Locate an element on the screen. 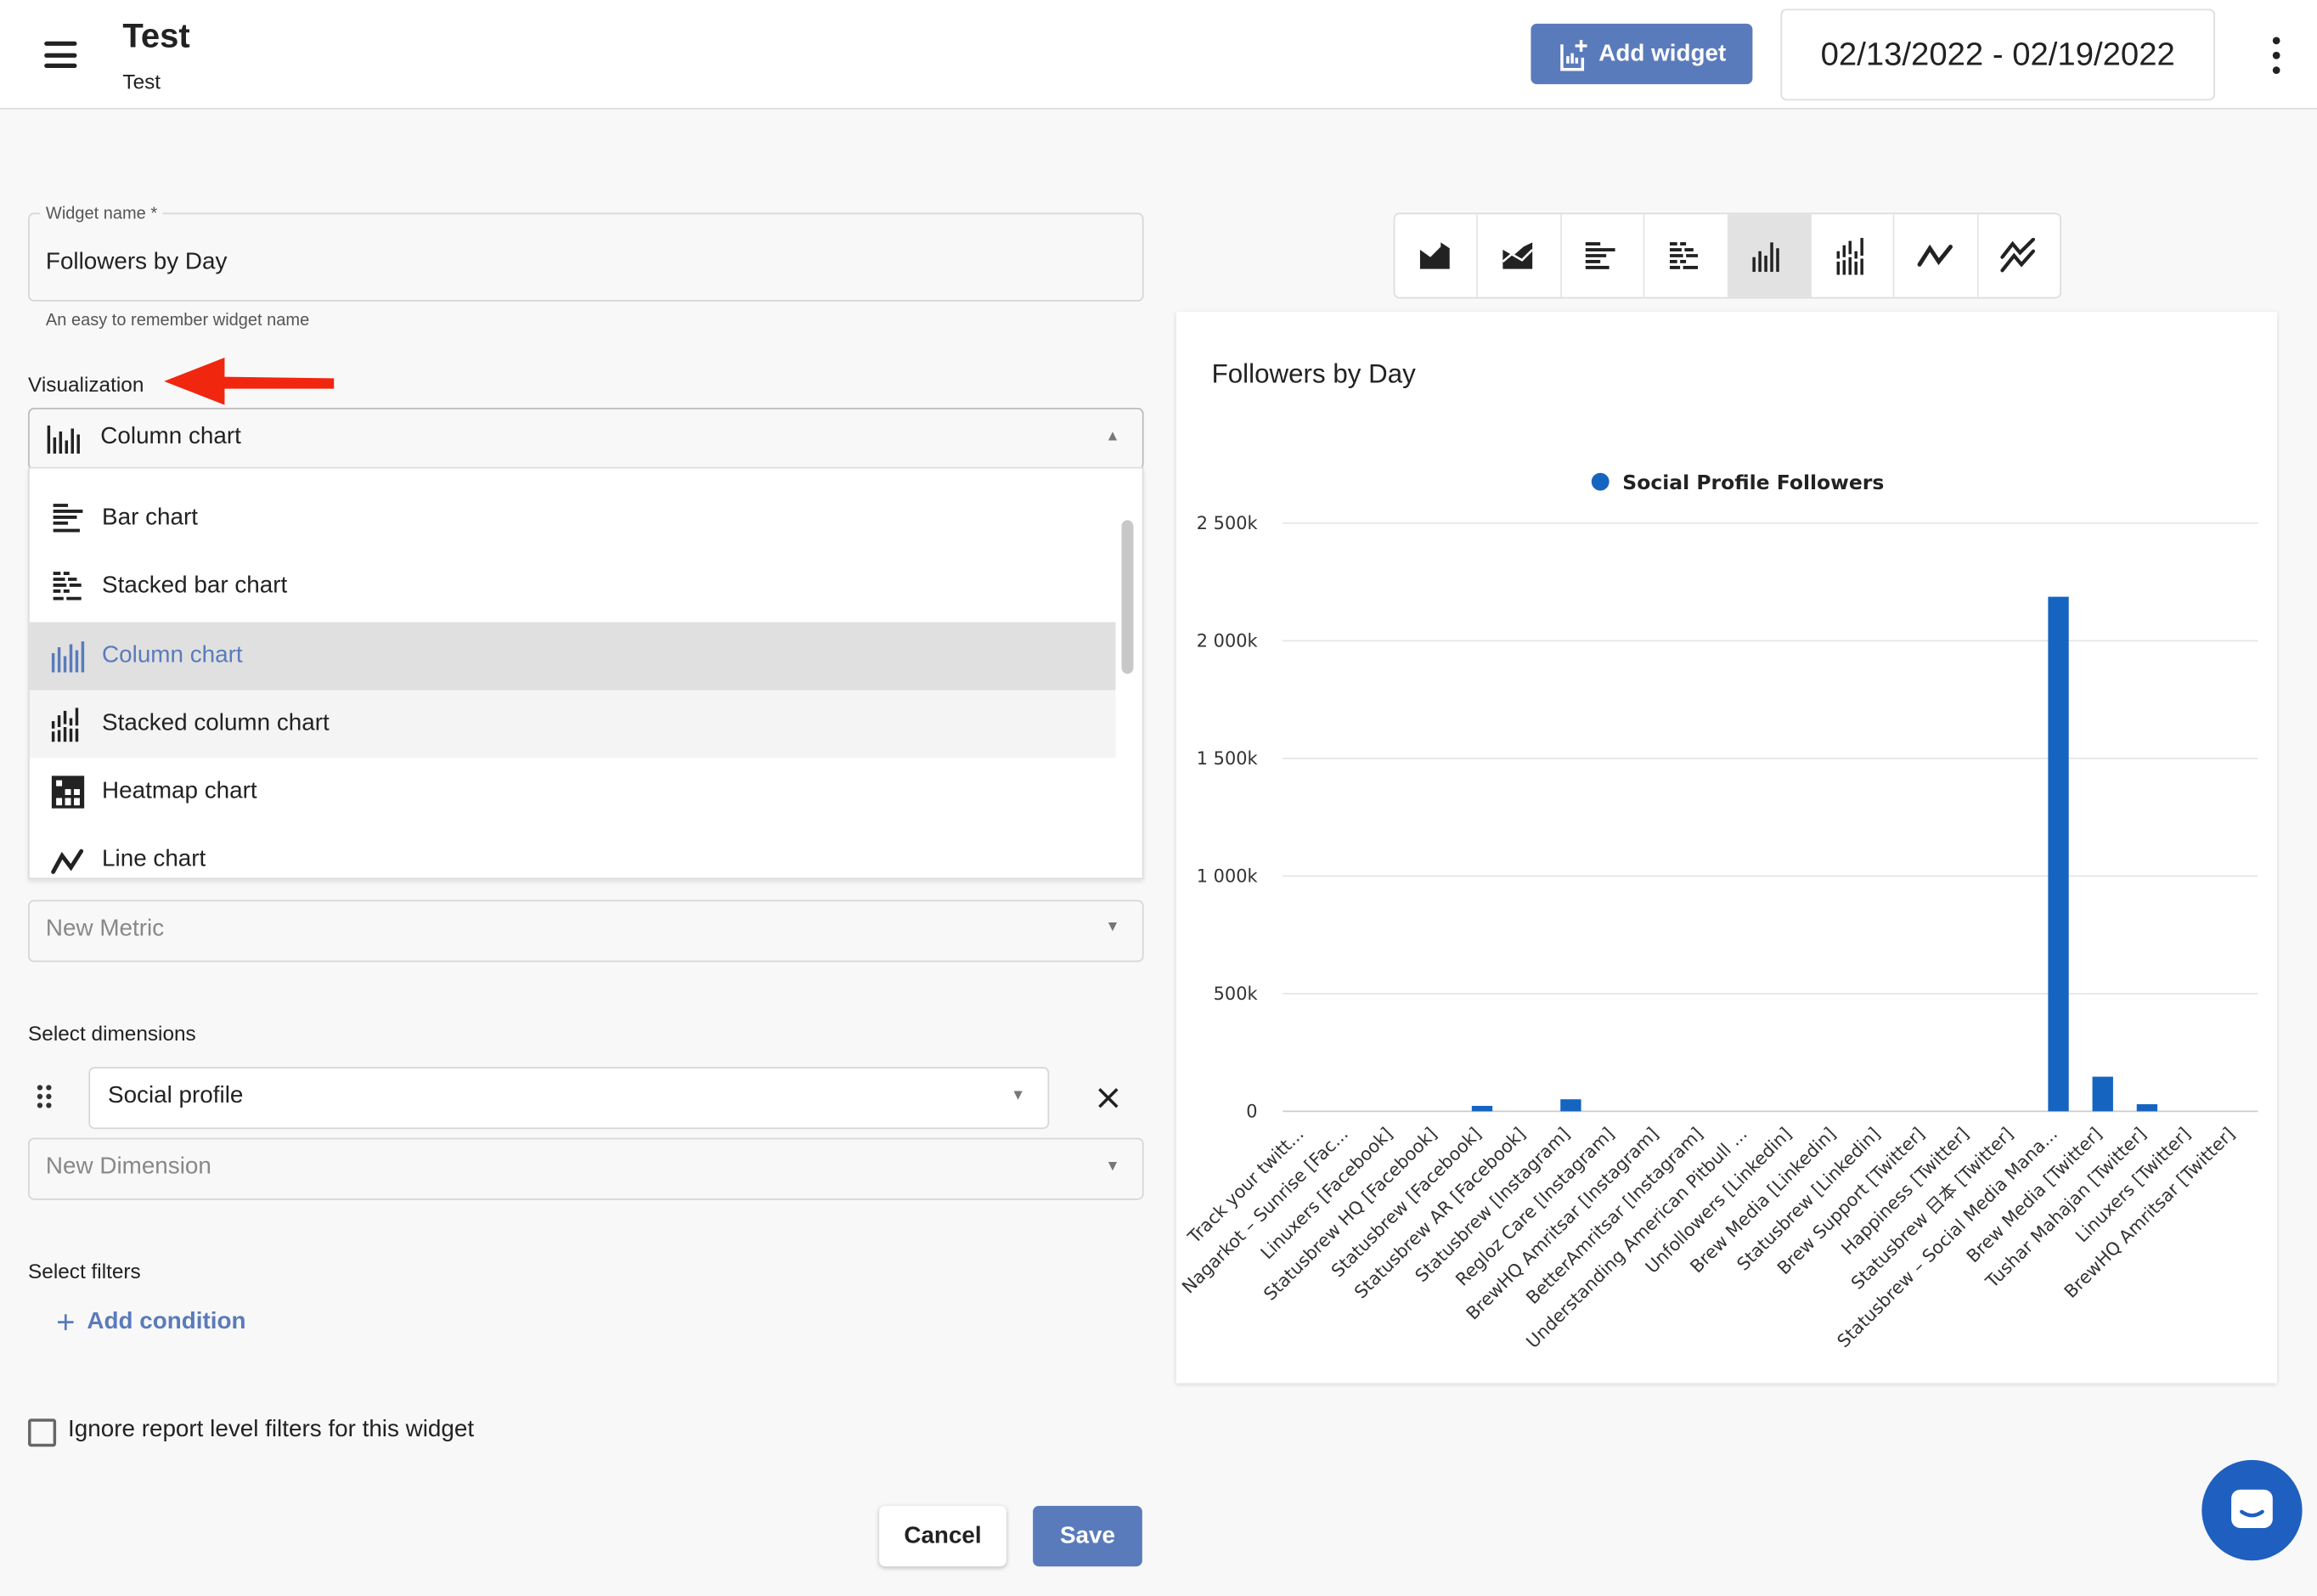 This screenshot has height=1596, width=2317. widget-name-hint: An easy to remember widget name is located at coordinates (178, 321).